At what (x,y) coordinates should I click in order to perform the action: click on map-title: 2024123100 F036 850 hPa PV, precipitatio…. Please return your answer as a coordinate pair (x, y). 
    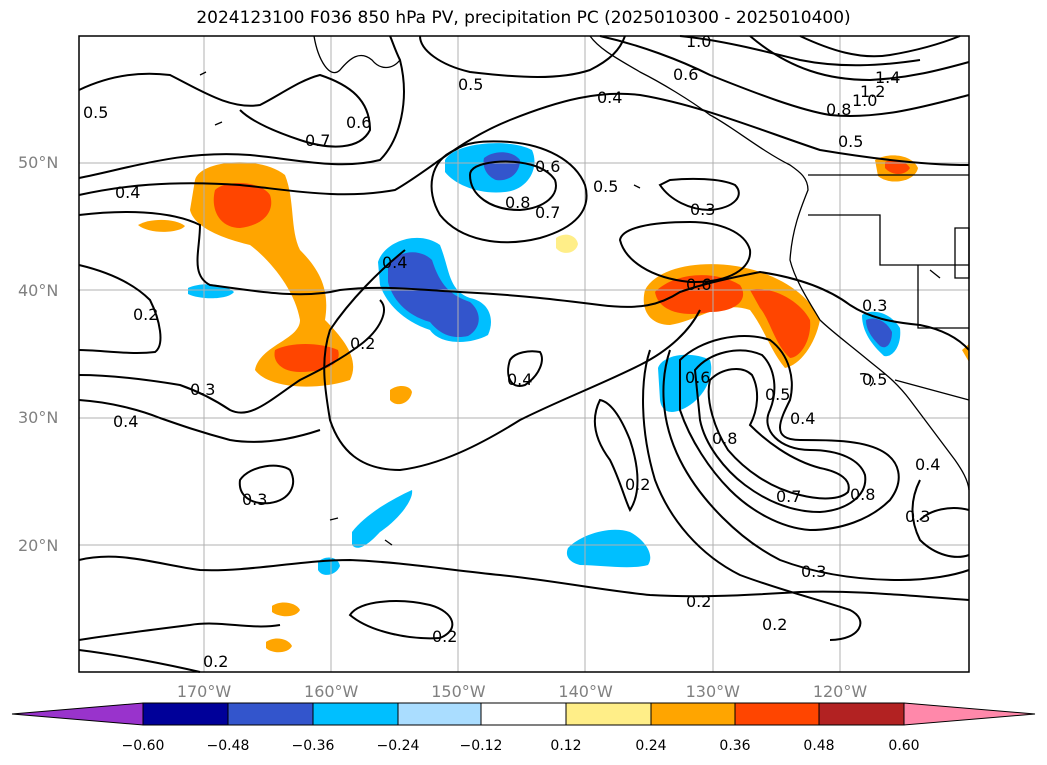
    Looking at the image, I should click on (523, 18).